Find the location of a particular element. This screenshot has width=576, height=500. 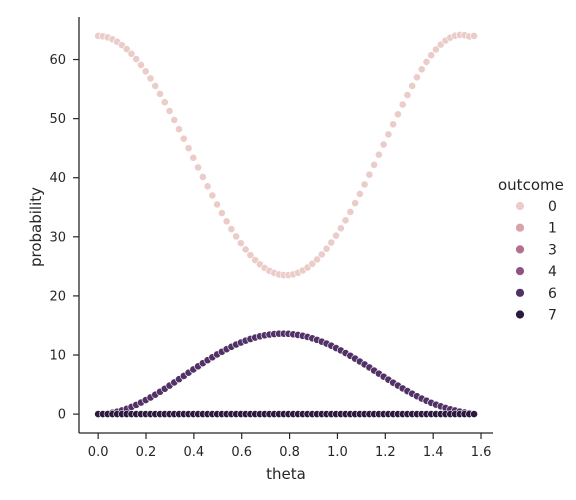

legend-label: 3 is located at coordinates (552, 250).